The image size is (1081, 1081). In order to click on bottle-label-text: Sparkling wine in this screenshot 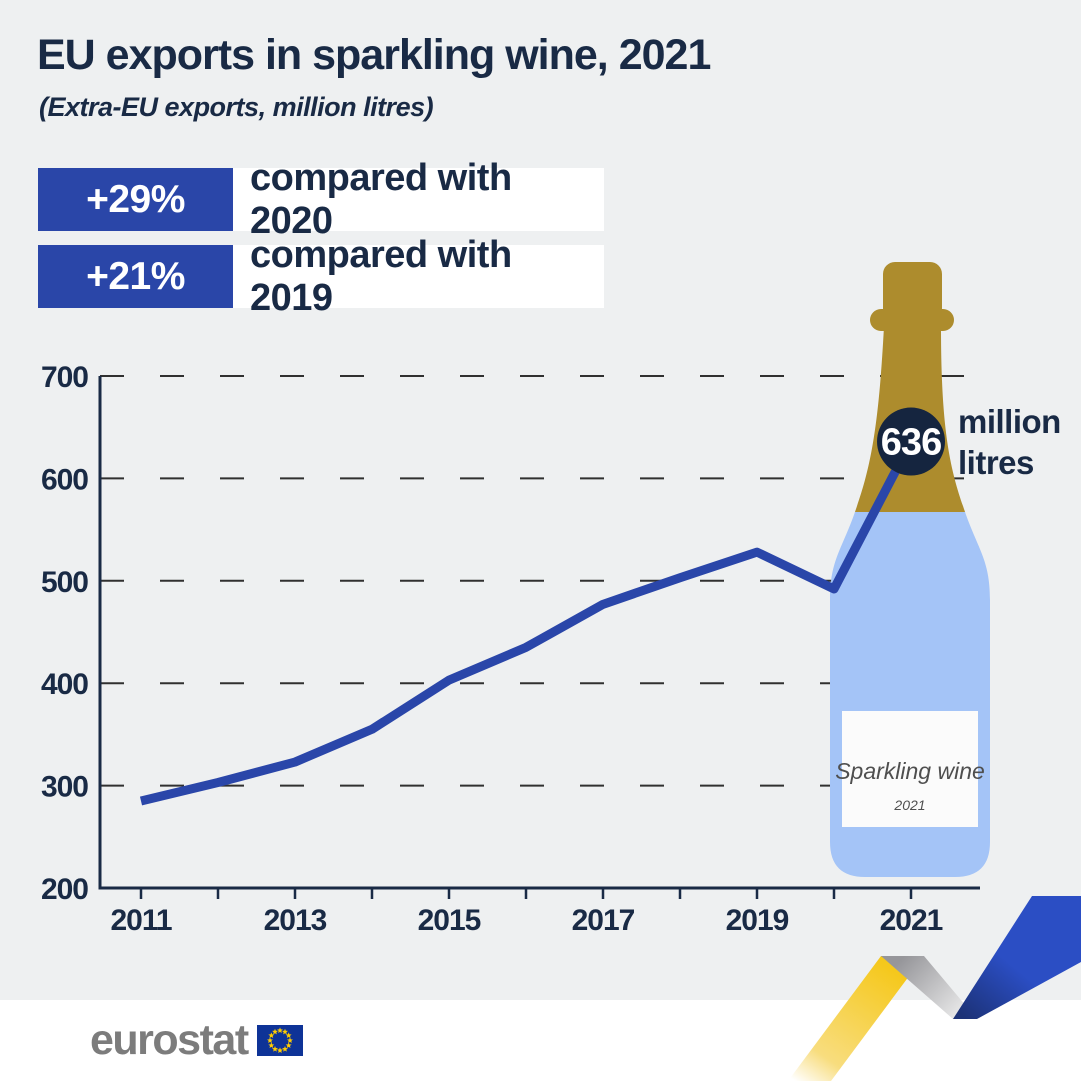, I will do `click(910, 771)`.